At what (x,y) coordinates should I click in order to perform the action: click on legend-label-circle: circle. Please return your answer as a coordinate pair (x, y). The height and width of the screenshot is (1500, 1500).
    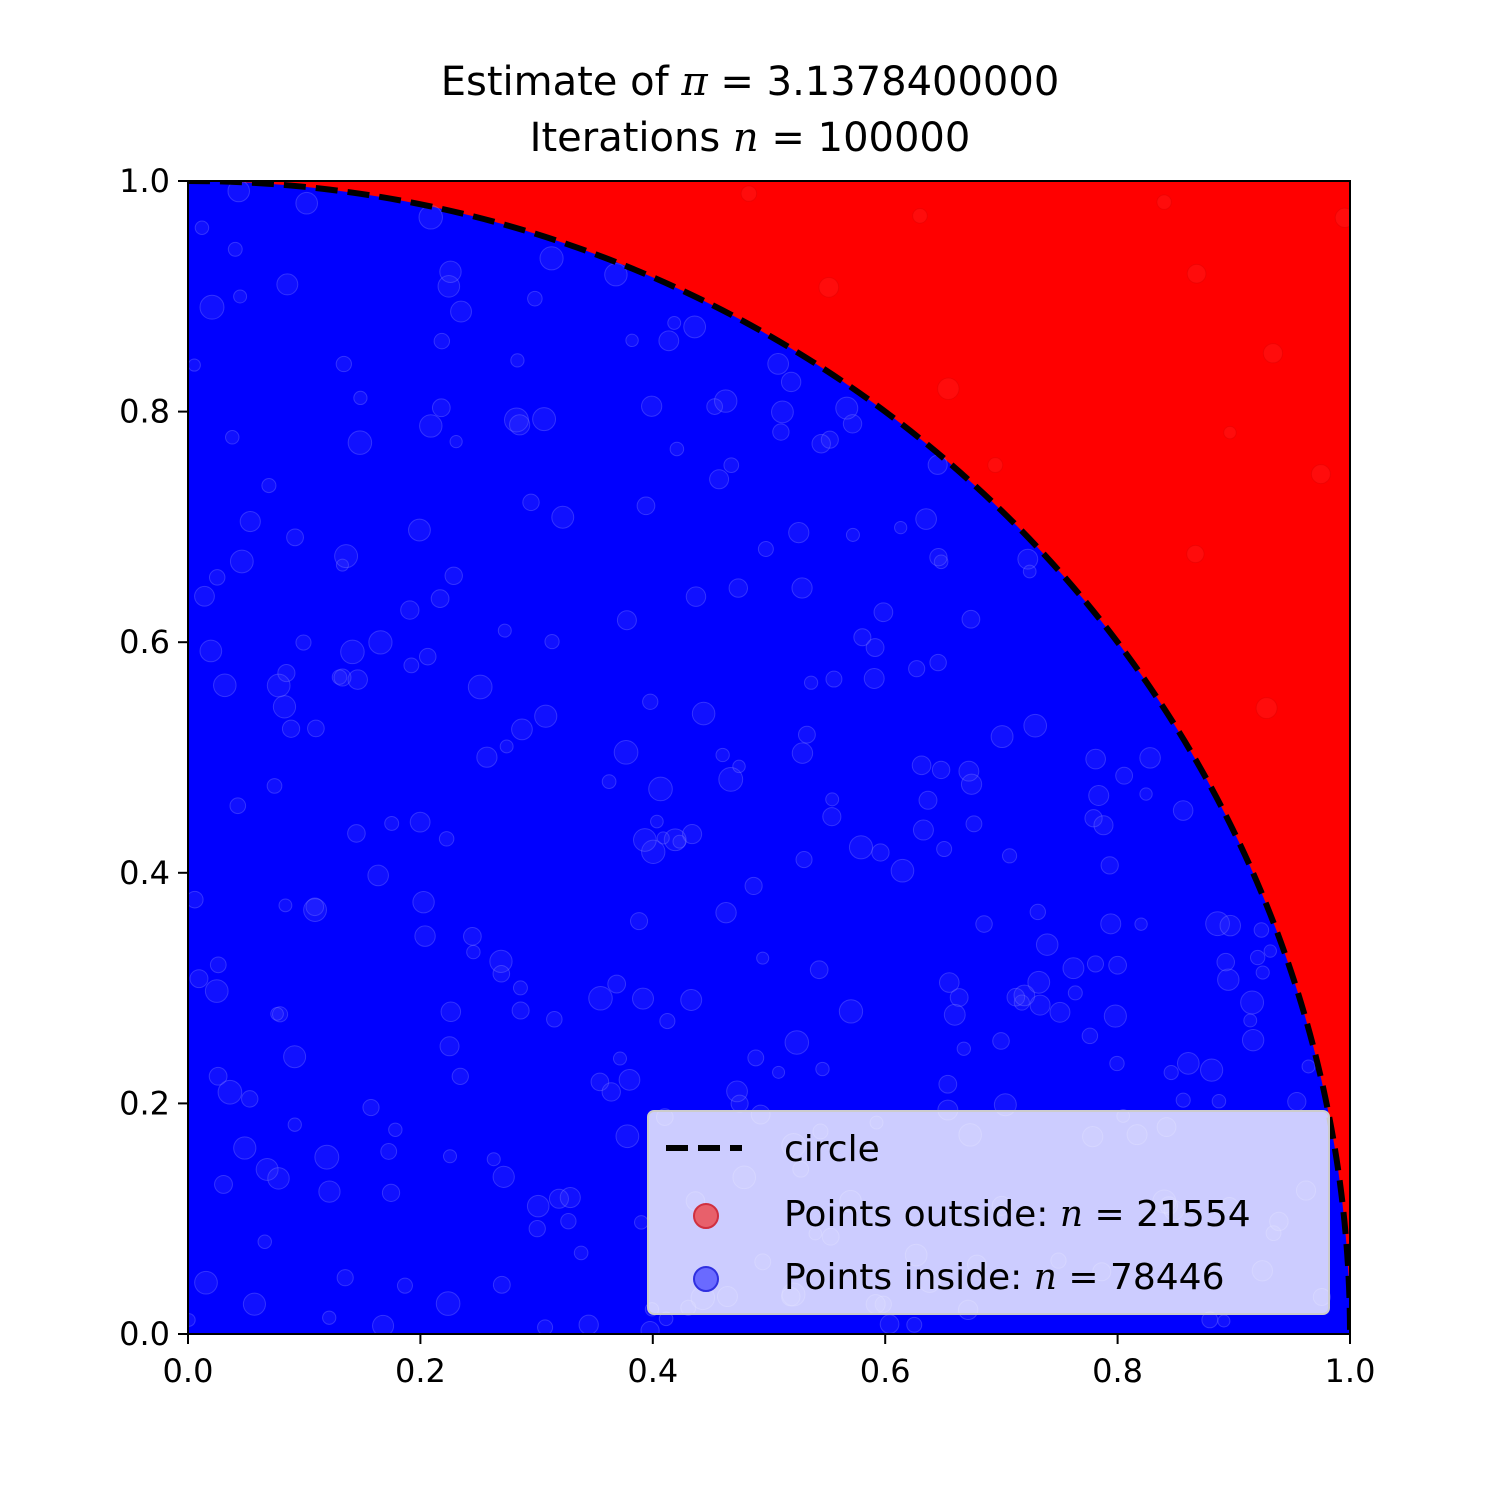
    Looking at the image, I should click on (832, 1149).